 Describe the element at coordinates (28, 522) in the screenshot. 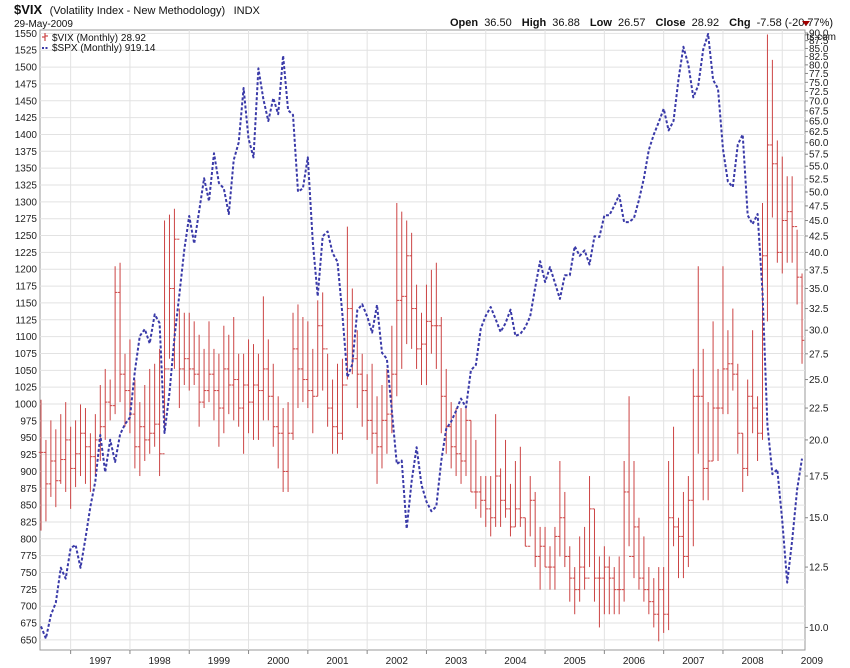

I see `left-tick-label: 825` at that location.